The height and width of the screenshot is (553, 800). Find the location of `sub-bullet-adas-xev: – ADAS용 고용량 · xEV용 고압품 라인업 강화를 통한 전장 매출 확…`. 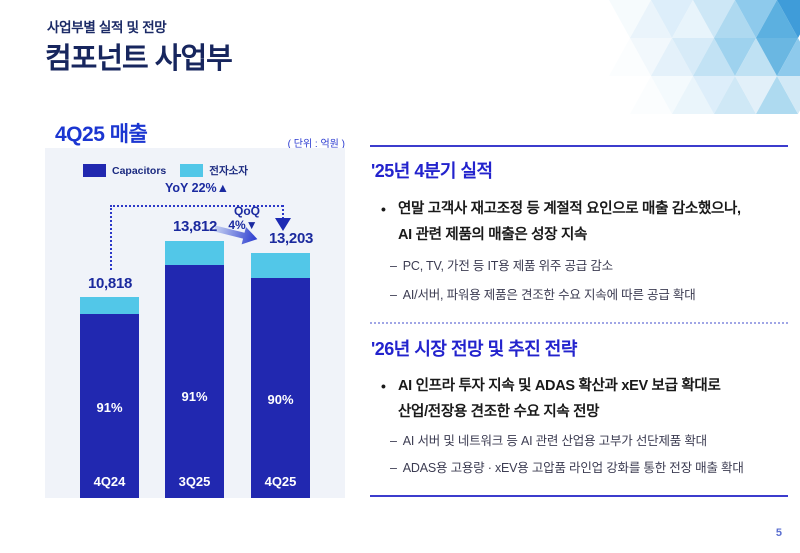

sub-bullet-adas-xev: – ADAS용 고용량 · xEV용 고압품 라인업 강화를 통한 전장 매출 확… is located at coordinates (589, 466).